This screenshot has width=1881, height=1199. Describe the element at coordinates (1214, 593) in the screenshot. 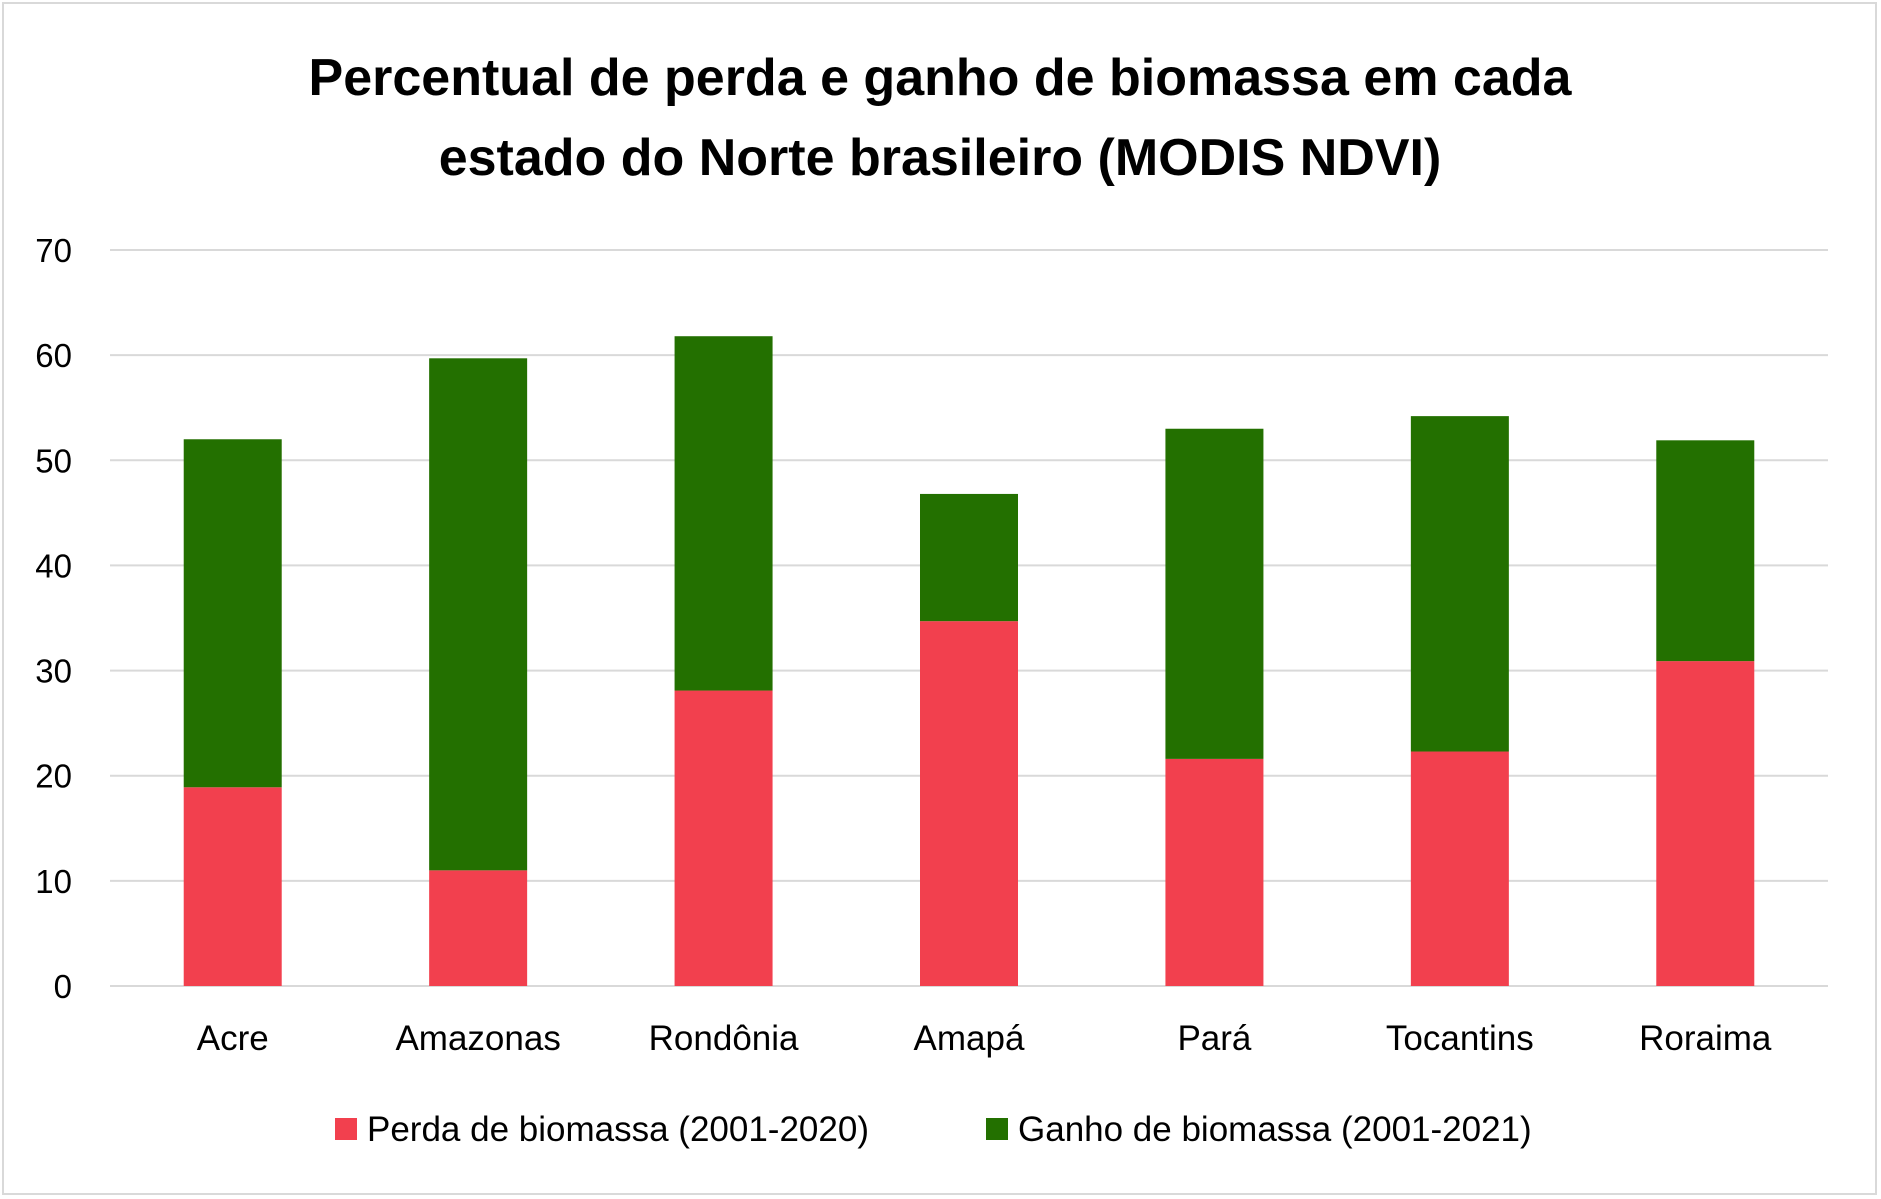

I see `bar-ganho-pará` at that location.